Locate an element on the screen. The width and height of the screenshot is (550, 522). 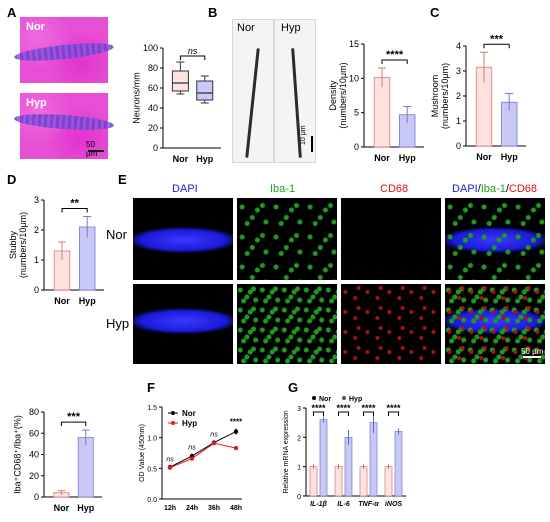
panel-label-c: C is located at coordinates (435, 12).